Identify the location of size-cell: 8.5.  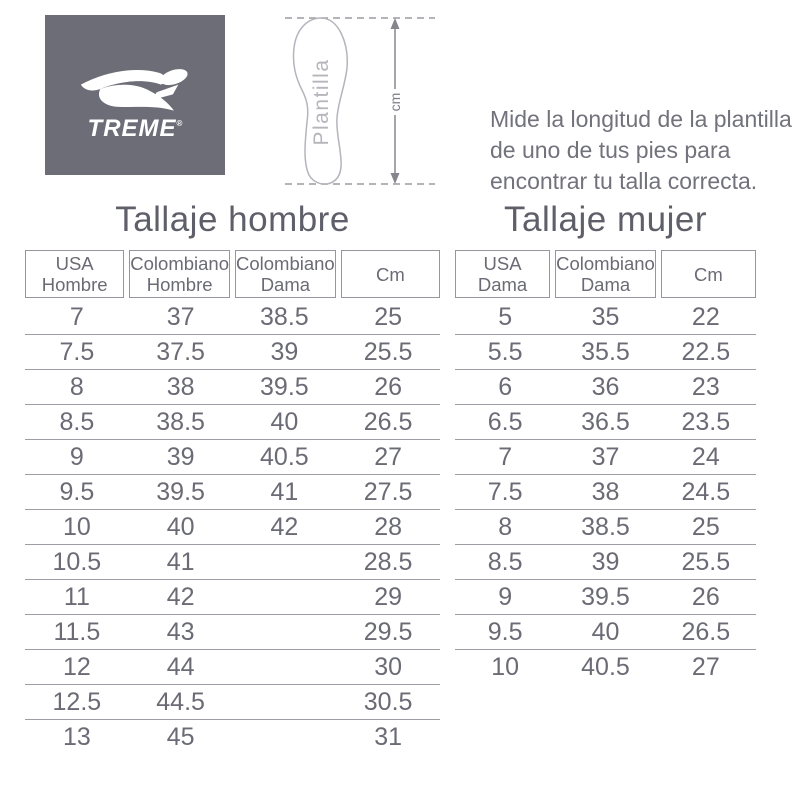
(505, 561).